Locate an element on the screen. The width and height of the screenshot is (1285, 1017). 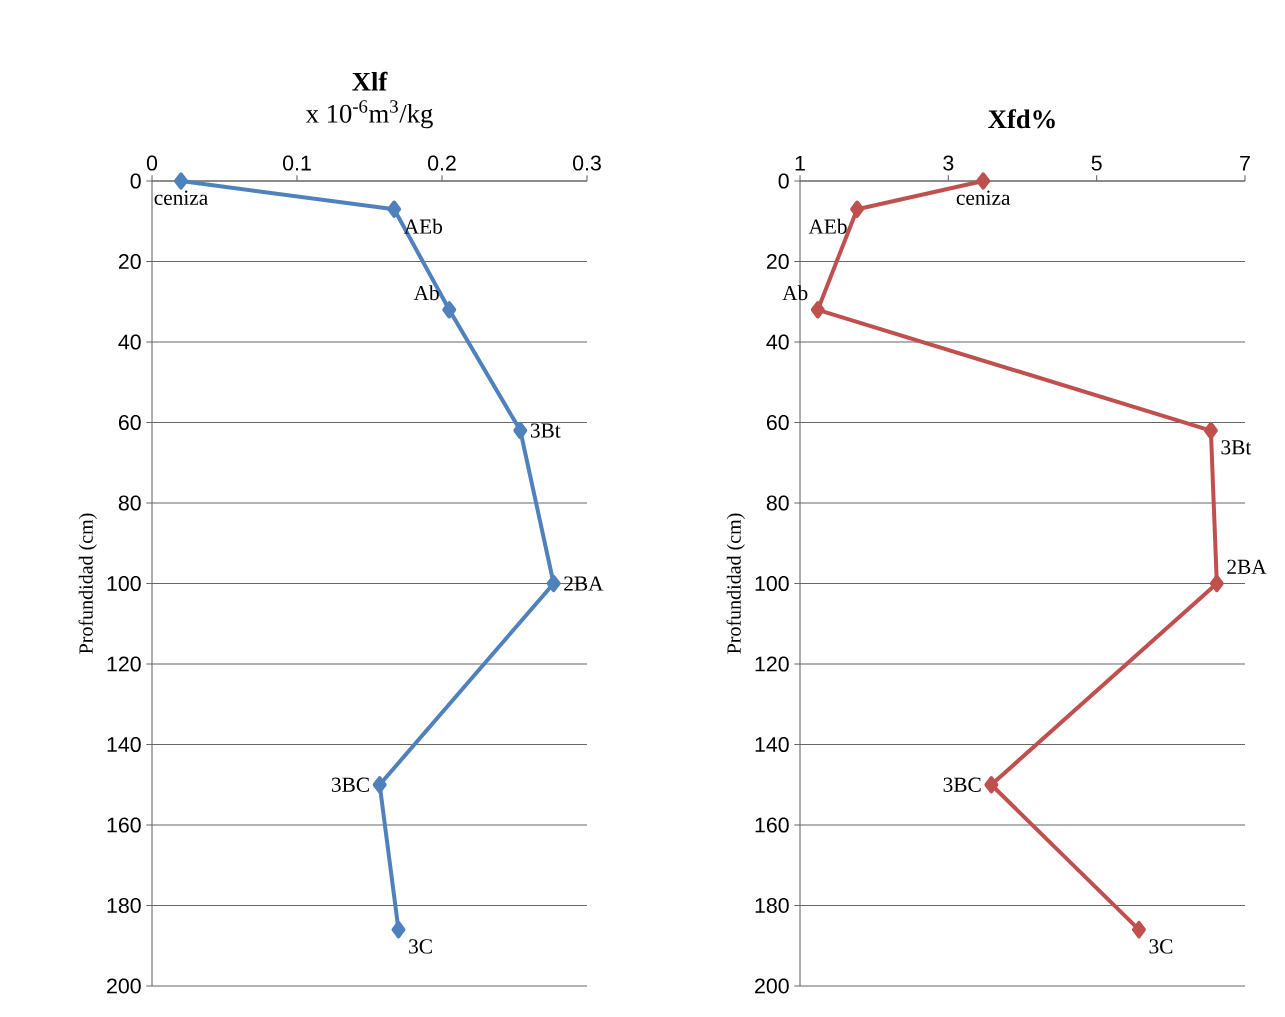
x-tick-label: 0.1 is located at coordinates (297, 163).